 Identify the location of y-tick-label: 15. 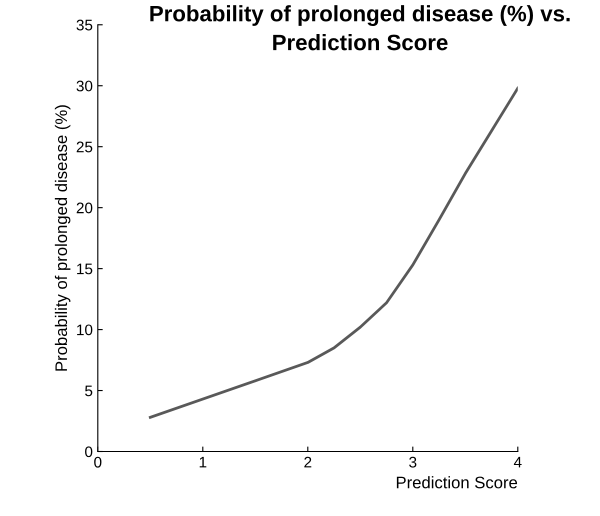
(84, 269).